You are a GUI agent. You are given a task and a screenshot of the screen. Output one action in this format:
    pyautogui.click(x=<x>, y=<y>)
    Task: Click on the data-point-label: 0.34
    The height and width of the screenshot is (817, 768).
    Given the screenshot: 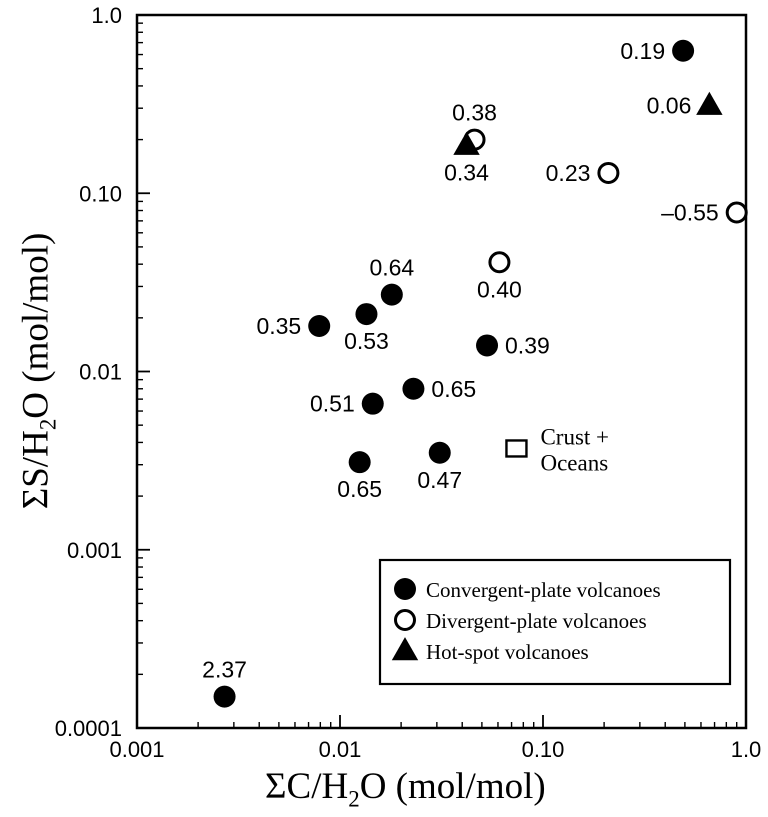 What is the action you would take?
    pyautogui.click(x=466, y=173)
    